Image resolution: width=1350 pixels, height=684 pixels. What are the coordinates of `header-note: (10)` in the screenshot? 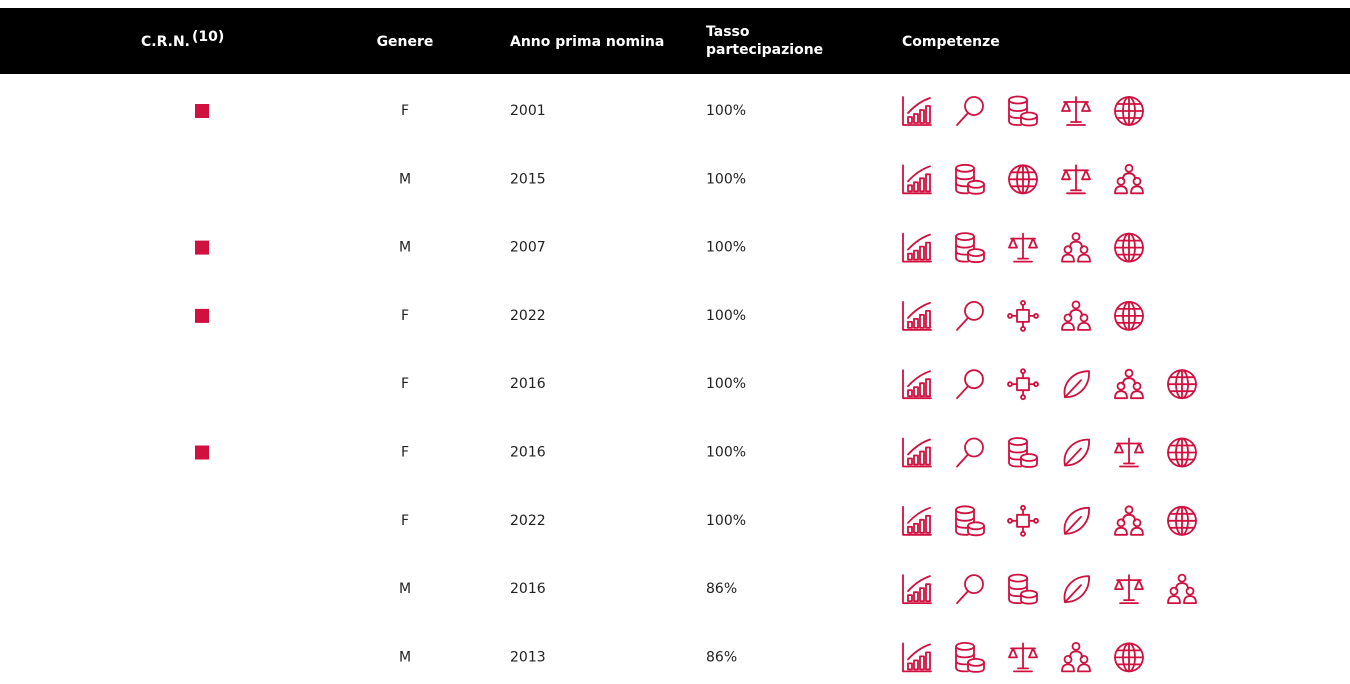 It's located at (208, 37).